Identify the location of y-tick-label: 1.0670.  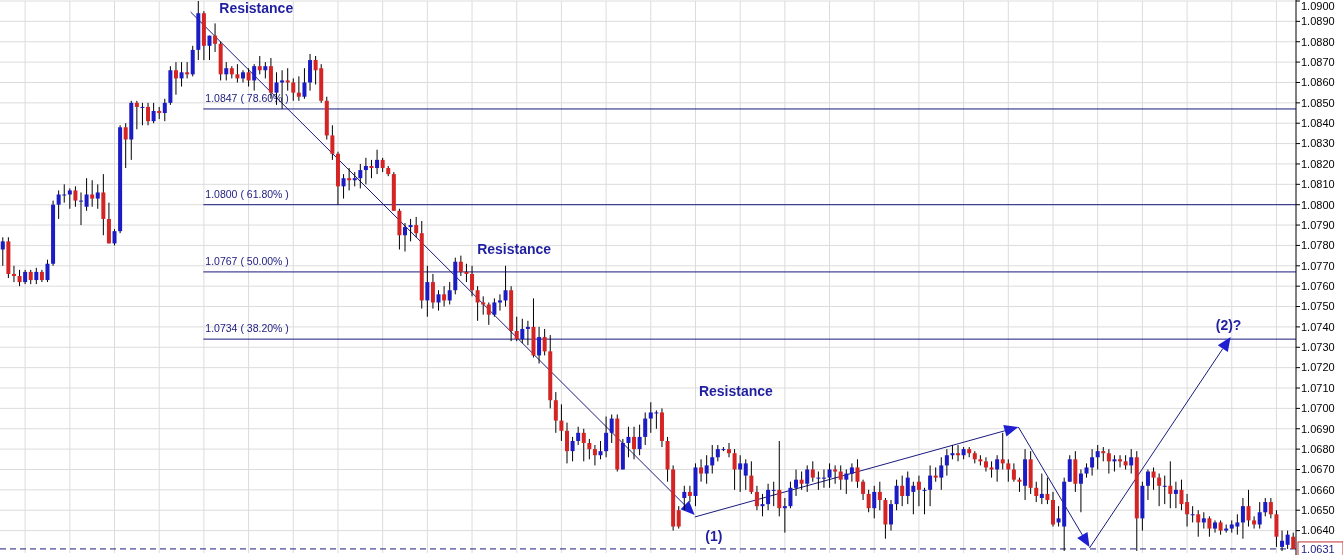
(1318, 469).